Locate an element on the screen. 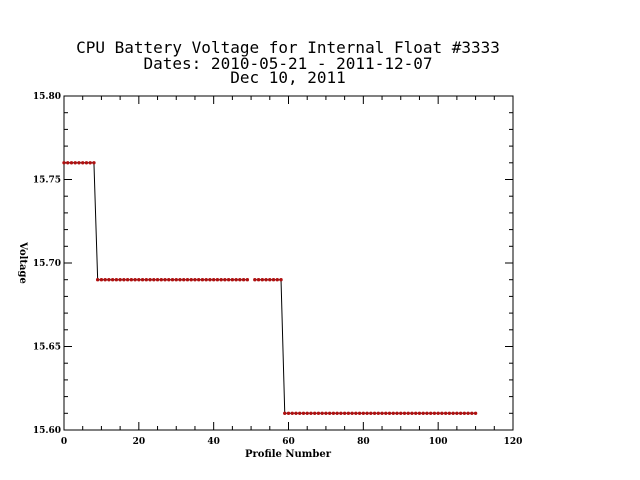  y-tick-label: 15.60 is located at coordinates (47, 431).